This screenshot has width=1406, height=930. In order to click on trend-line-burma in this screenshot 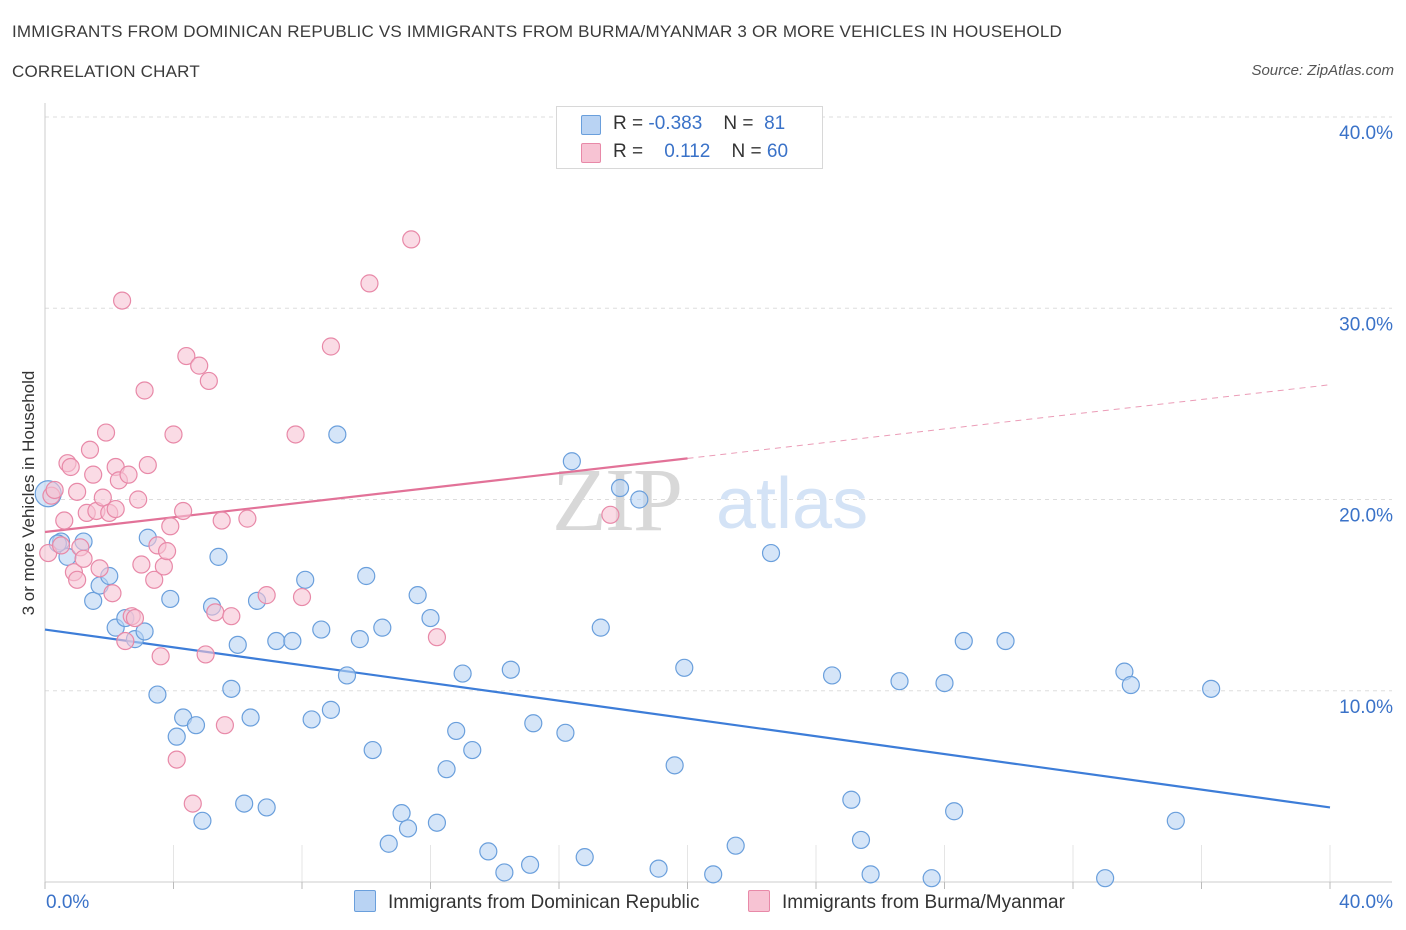, I will do `click(366, 495)`.